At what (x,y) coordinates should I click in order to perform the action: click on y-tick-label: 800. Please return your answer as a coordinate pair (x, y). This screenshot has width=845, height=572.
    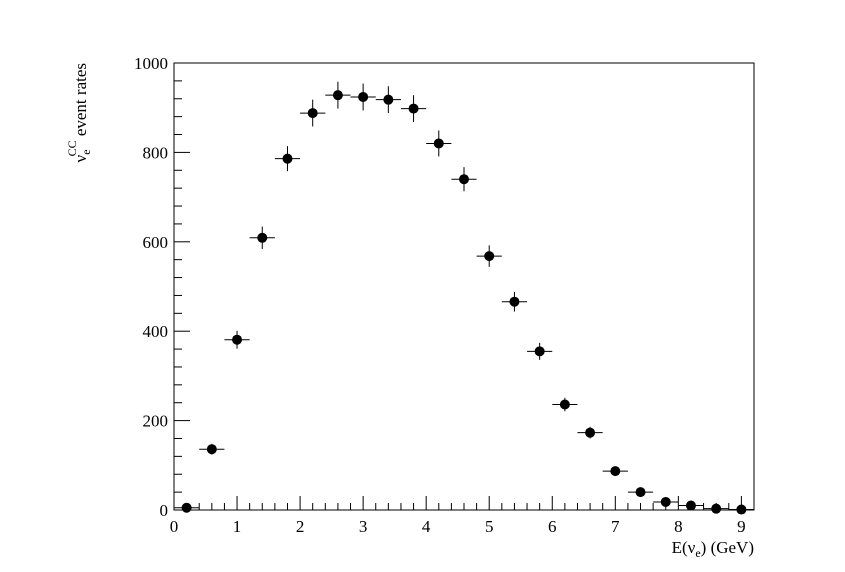
    Looking at the image, I should click on (156, 152).